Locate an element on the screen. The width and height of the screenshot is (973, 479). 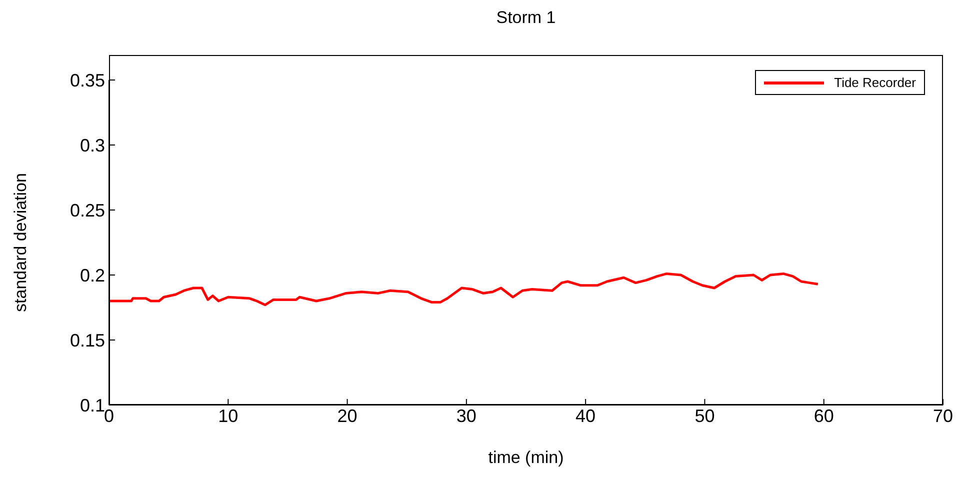
y-tick-label: 0.25 is located at coordinates (87, 210).